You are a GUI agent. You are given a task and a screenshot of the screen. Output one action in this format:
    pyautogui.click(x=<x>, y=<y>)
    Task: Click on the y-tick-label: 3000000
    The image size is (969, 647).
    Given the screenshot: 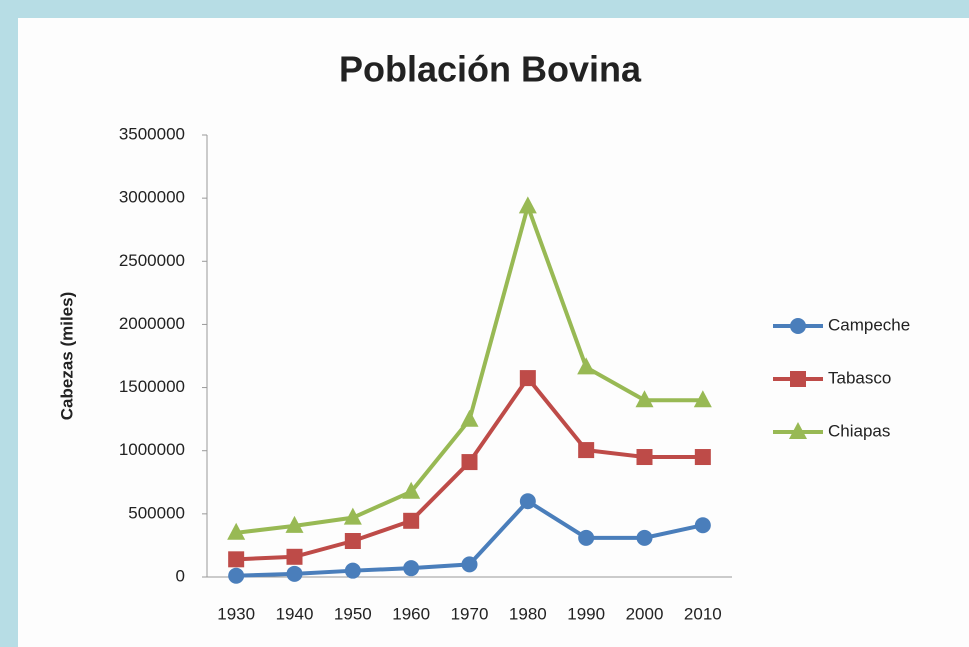 What is the action you would take?
    pyautogui.click(x=152, y=197)
    